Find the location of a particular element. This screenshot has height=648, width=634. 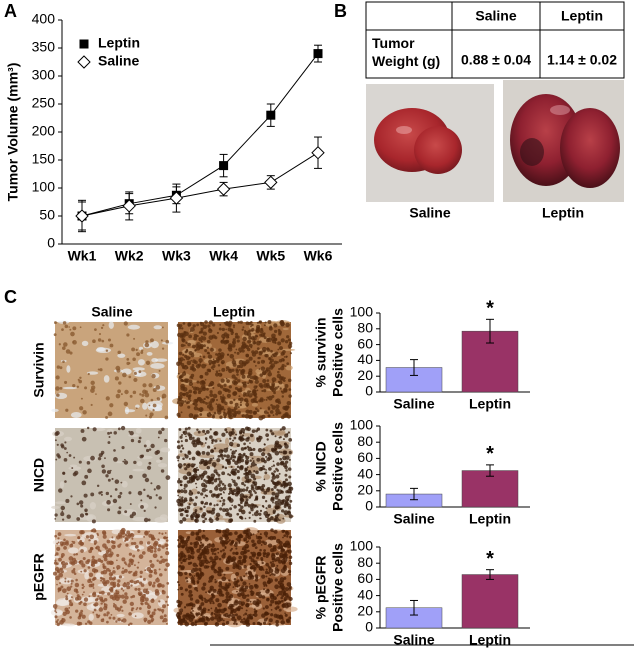

y-tick-label: 50 is located at coordinates (47, 215).